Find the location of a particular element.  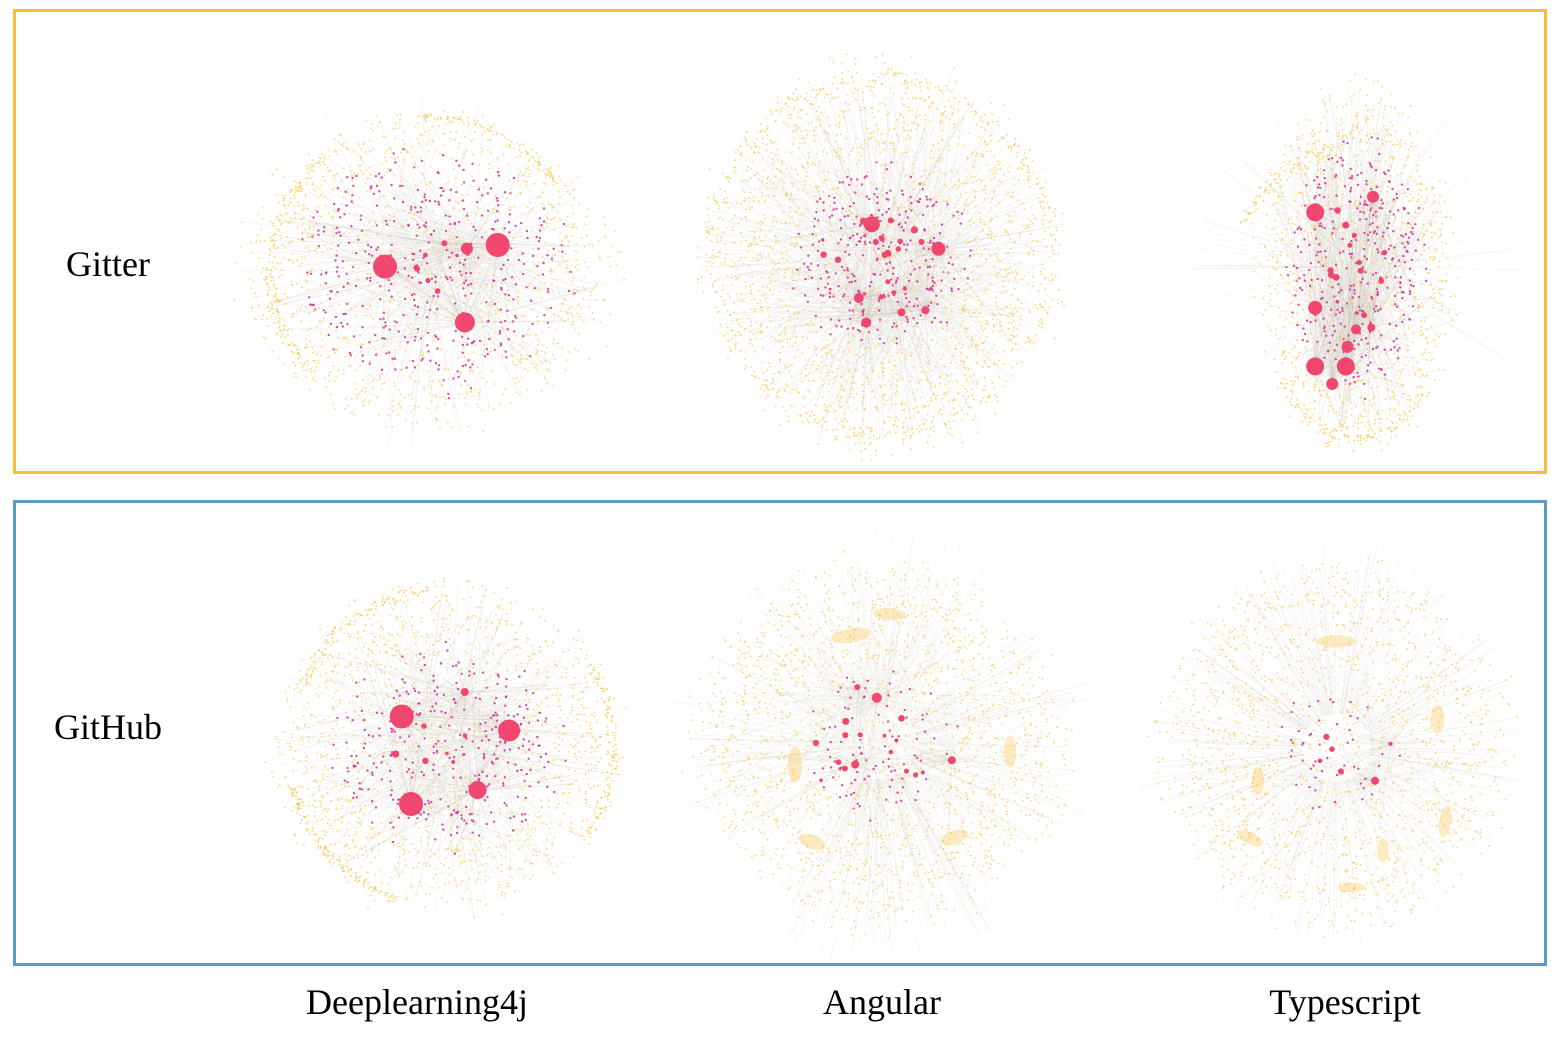

column-label-angular: Angular is located at coordinates (882, 1002).